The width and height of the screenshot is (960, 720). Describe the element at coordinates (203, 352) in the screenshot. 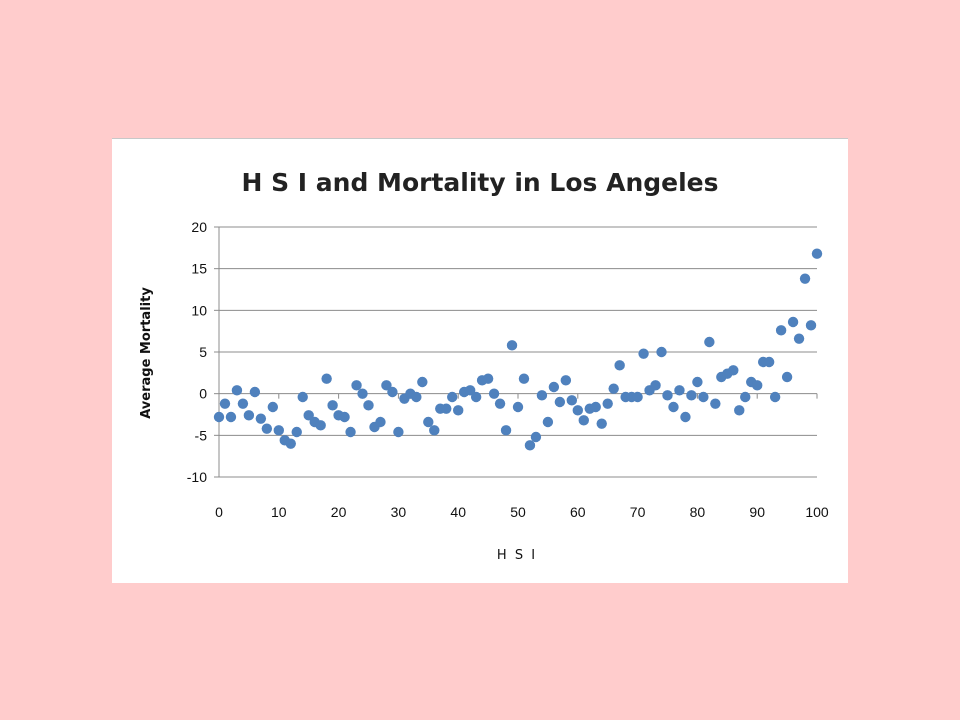

I see `y-tick-label: 5` at that location.